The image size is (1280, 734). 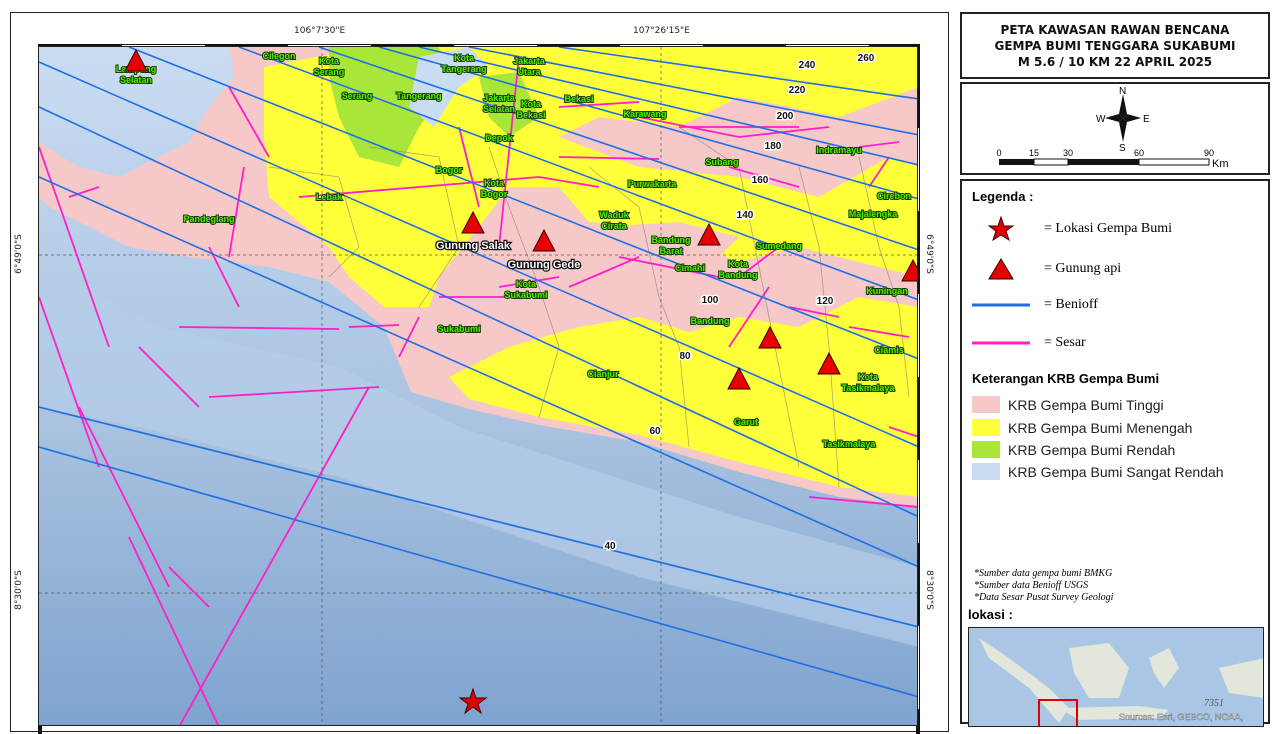 What do you see at coordinates (1139, 153) in the screenshot?
I see `scale-tick: 60` at bounding box center [1139, 153].